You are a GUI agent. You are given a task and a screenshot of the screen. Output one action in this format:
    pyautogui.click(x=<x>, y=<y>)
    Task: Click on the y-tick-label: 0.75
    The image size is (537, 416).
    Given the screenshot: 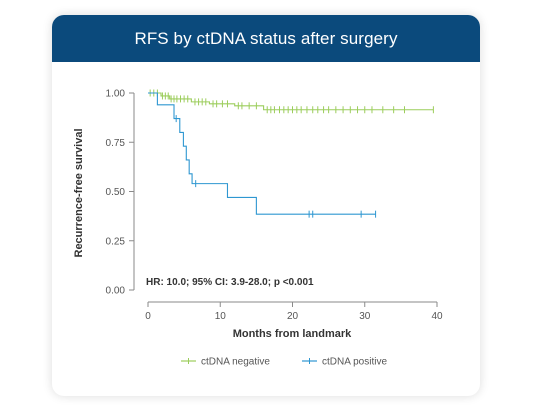 What is the action you would take?
    pyautogui.click(x=116, y=143)
    